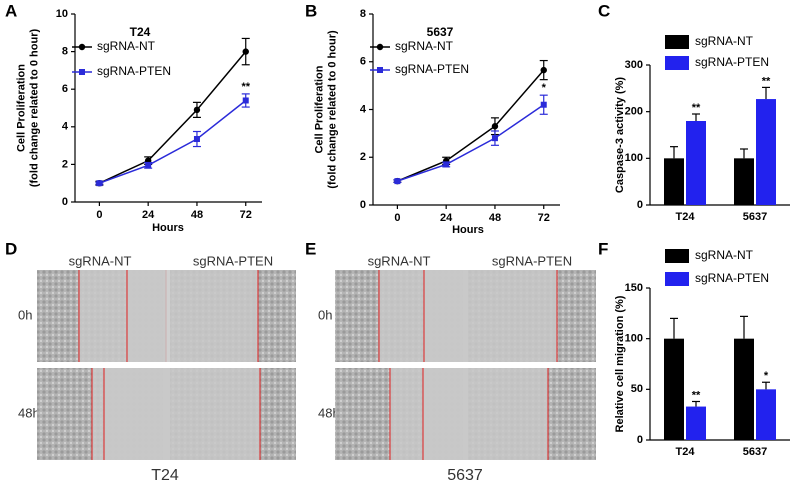  What do you see at coordinates (11, 248) in the screenshot?
I see `panel-letter: D` at bounding box center [11, 248].